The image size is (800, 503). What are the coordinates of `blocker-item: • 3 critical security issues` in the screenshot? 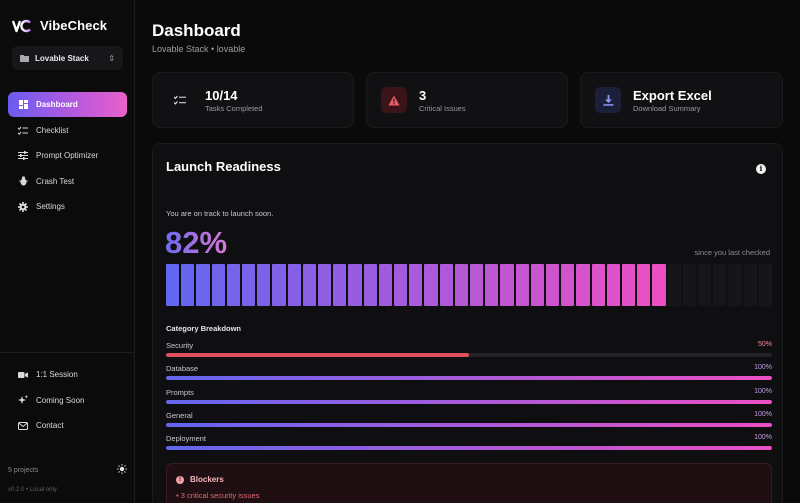 It's located at (218, 495).